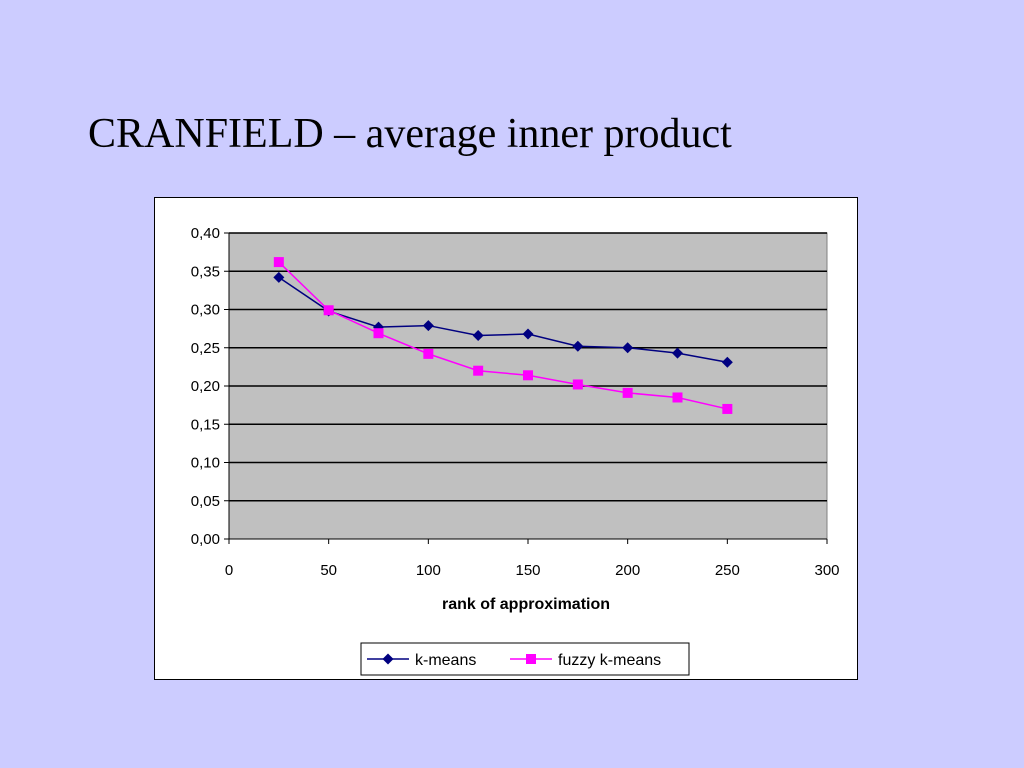 The image size is (1024, 768). What do you see at coordinates (205, 348) in the screenshot?
I see `y-tick-label: 0,25` at bounding box center [205, 348].